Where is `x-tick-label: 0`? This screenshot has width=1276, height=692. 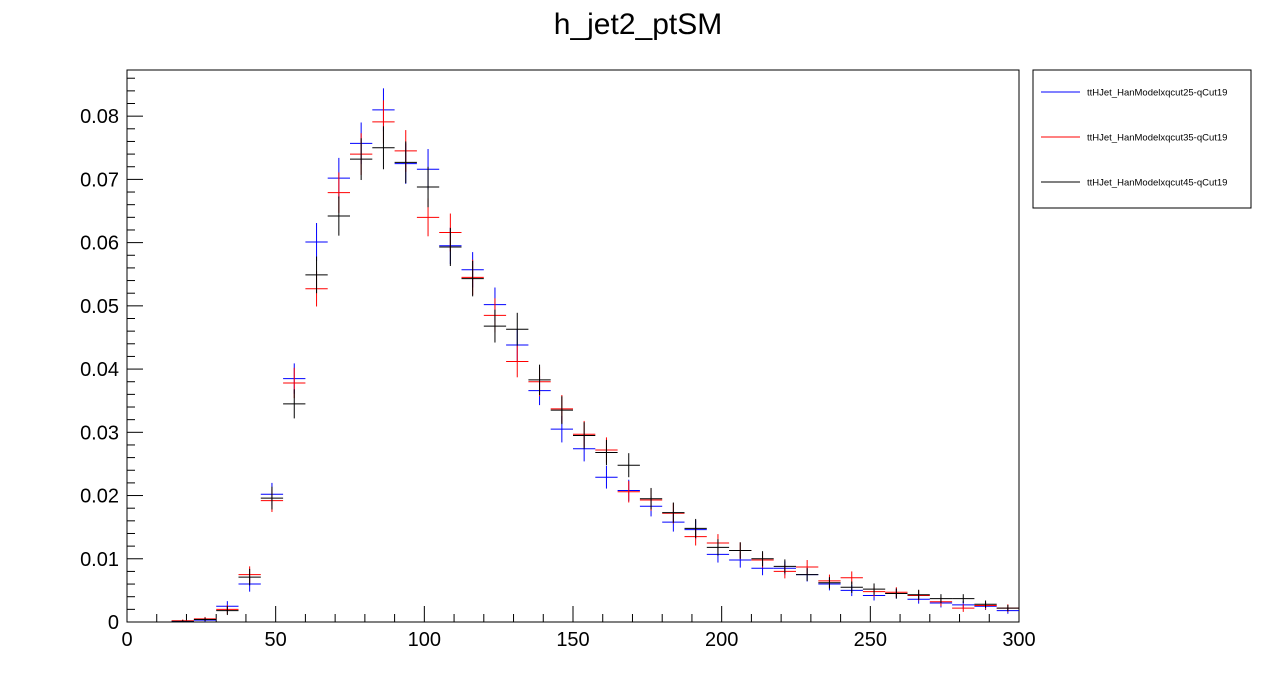 x-tick-label: 0 is located at coordinates (126, 640).